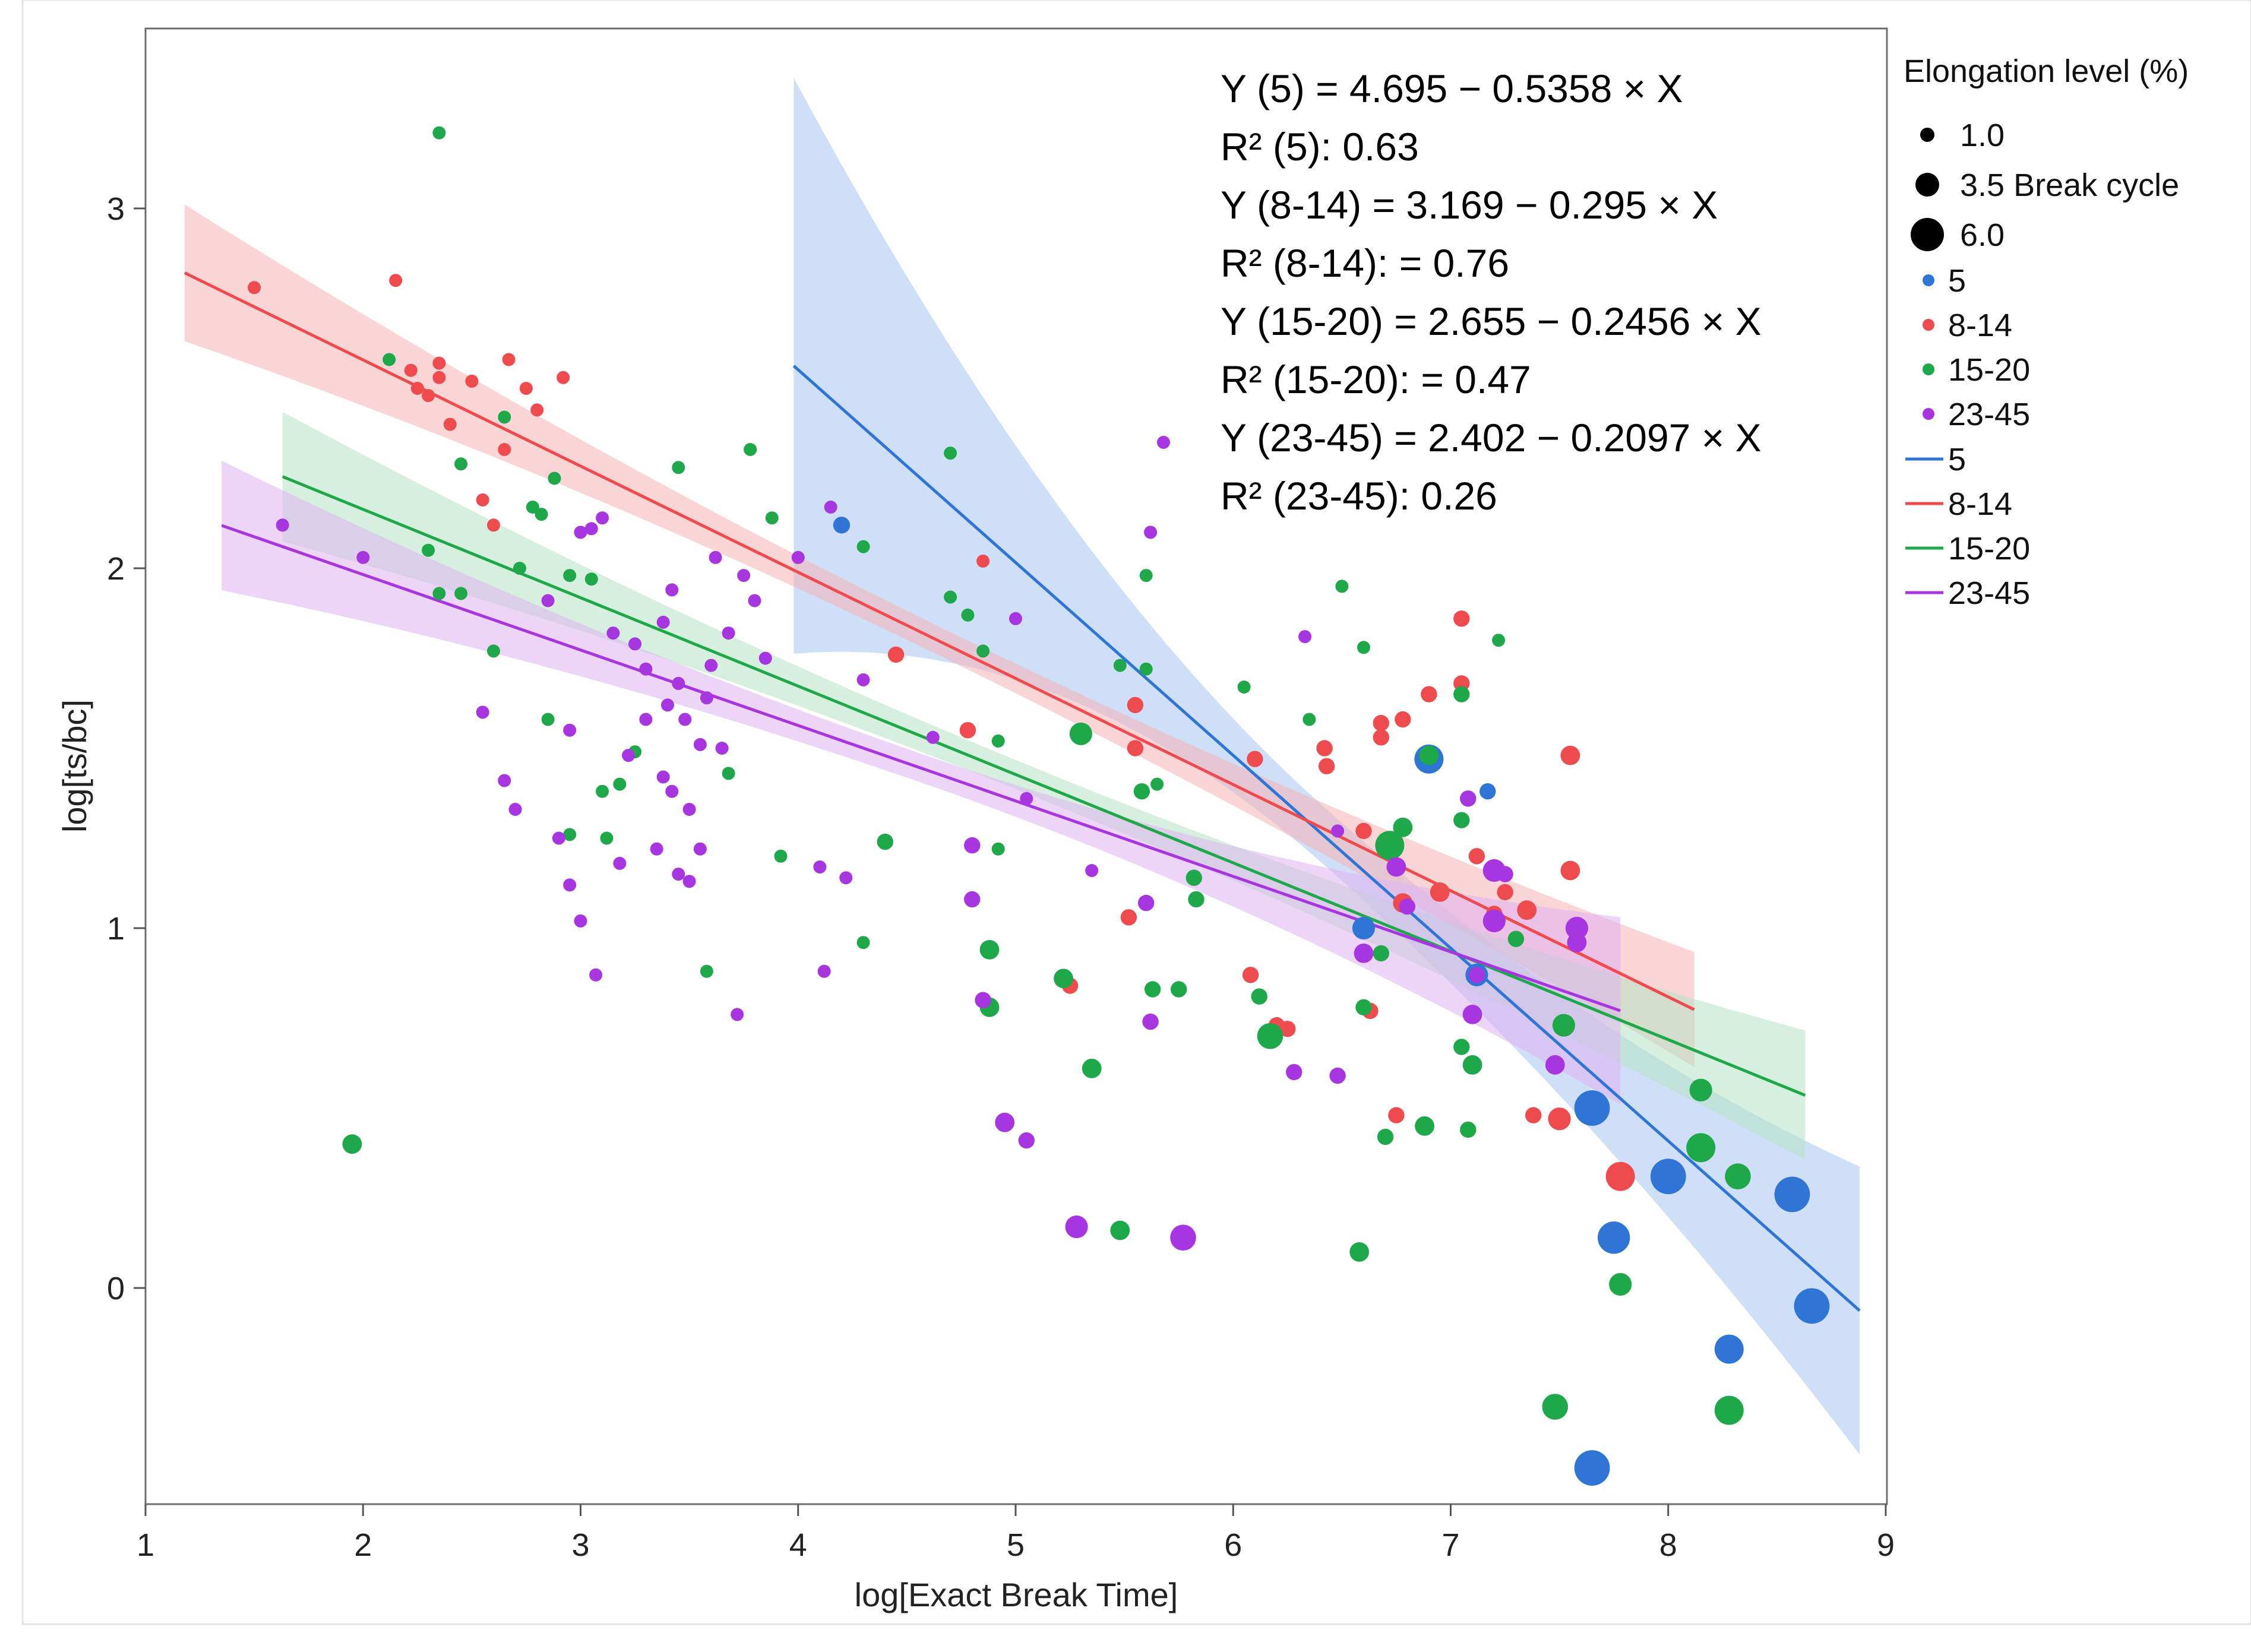 The image size is (2251, 1652). What do you see at coordinates (116, 929) in the screenshot?
I see `y-tick-label: 1` at bounding box center [116, 929].